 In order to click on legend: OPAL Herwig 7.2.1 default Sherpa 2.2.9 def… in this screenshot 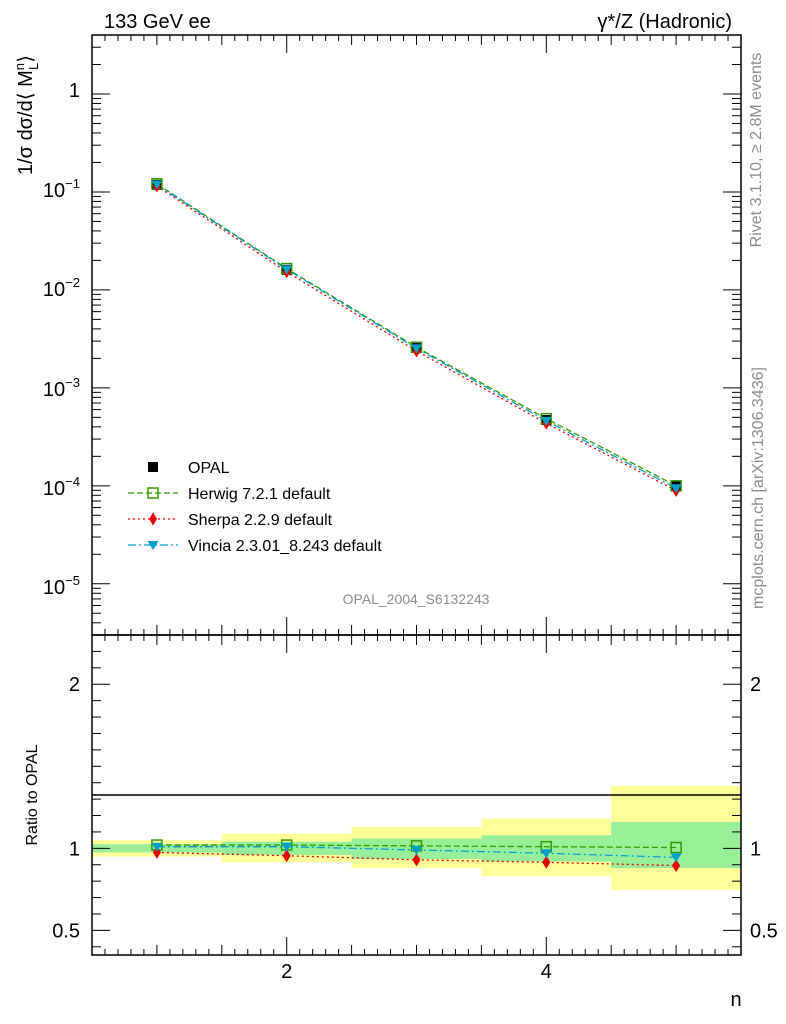, I will do `click(255, 507)`.